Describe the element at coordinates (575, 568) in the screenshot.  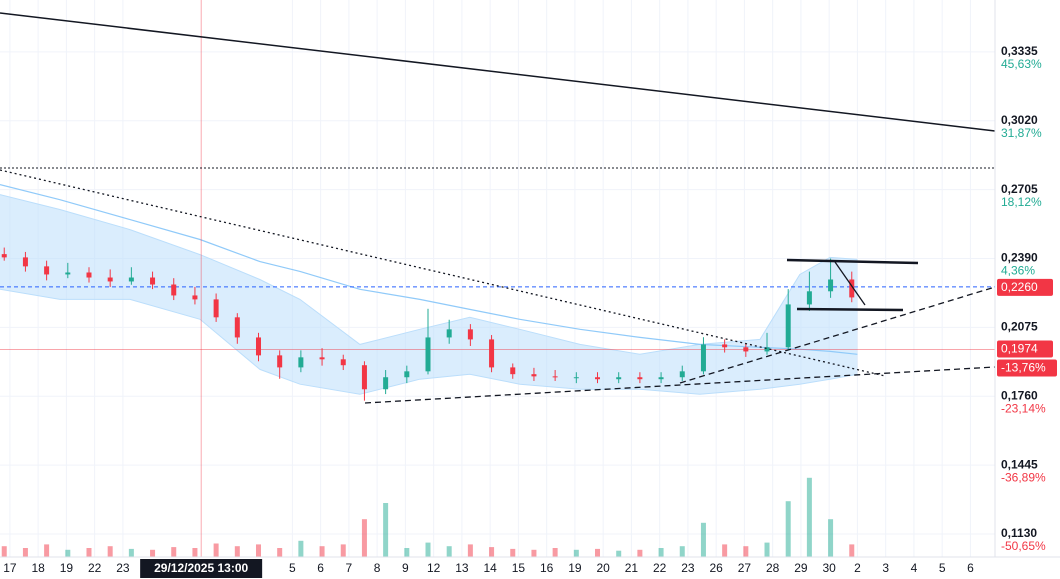
I see `x-tick-label: 19` at that location.